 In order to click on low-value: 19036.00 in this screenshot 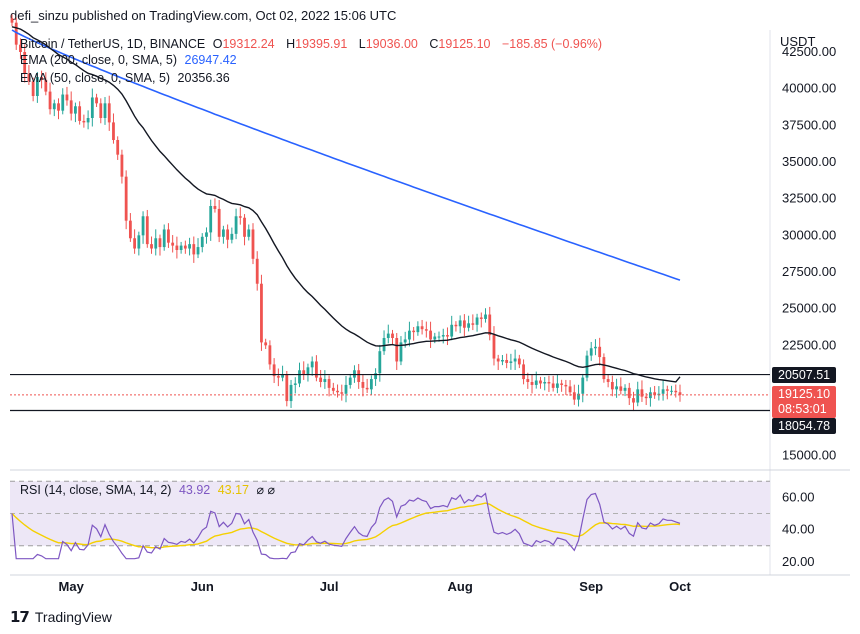, I will do `click(391, 44)`.